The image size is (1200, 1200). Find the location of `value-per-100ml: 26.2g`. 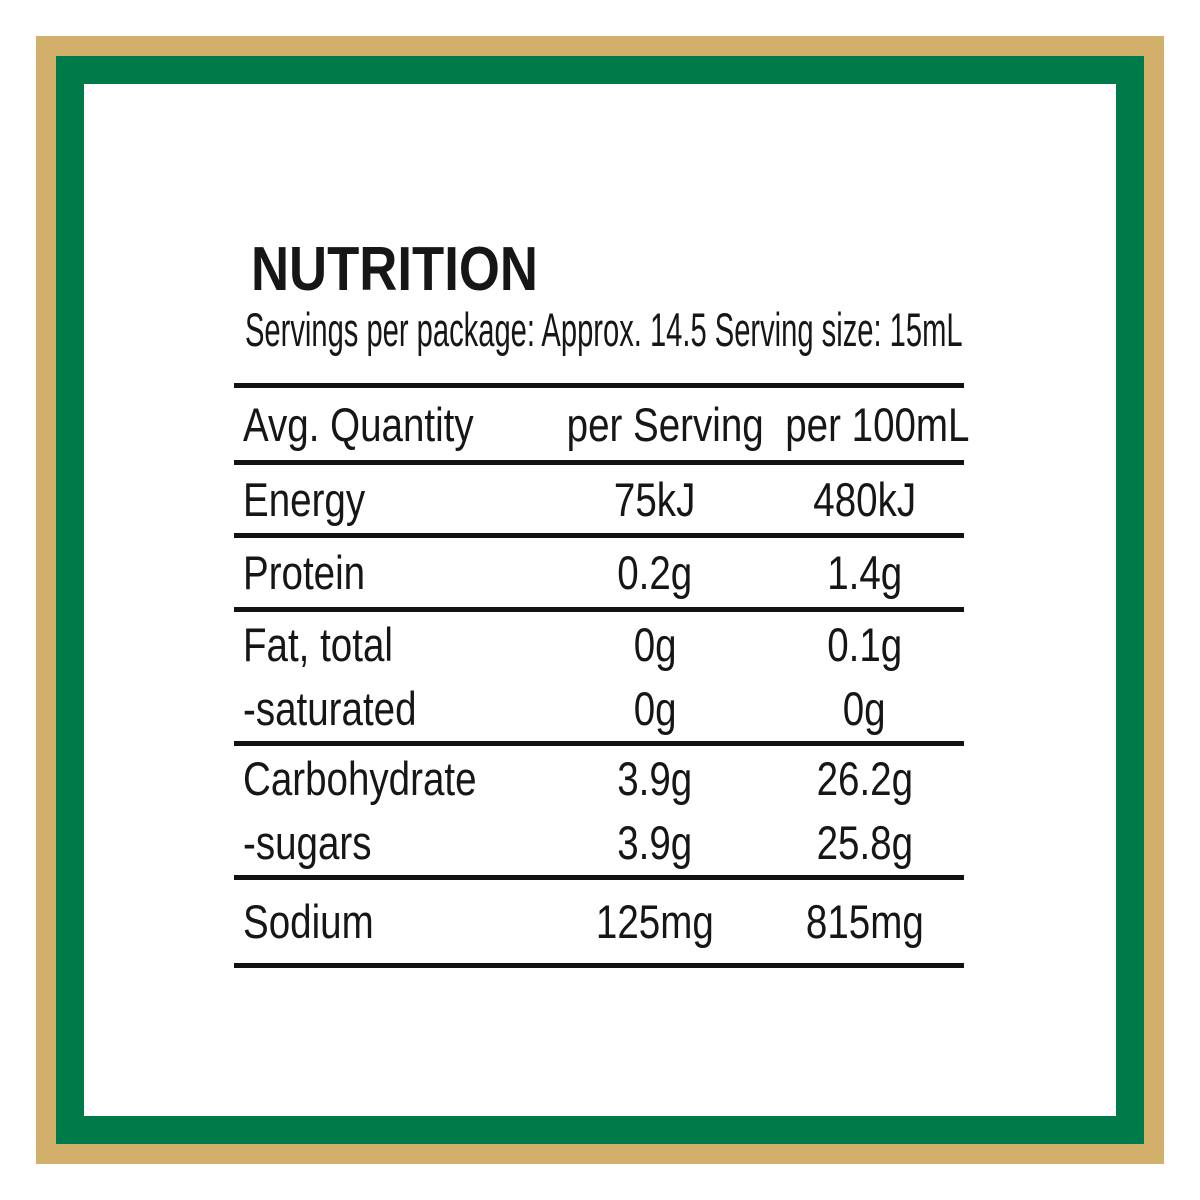

value-per-100ml: 26.2g is located at coordinates (864, 776).